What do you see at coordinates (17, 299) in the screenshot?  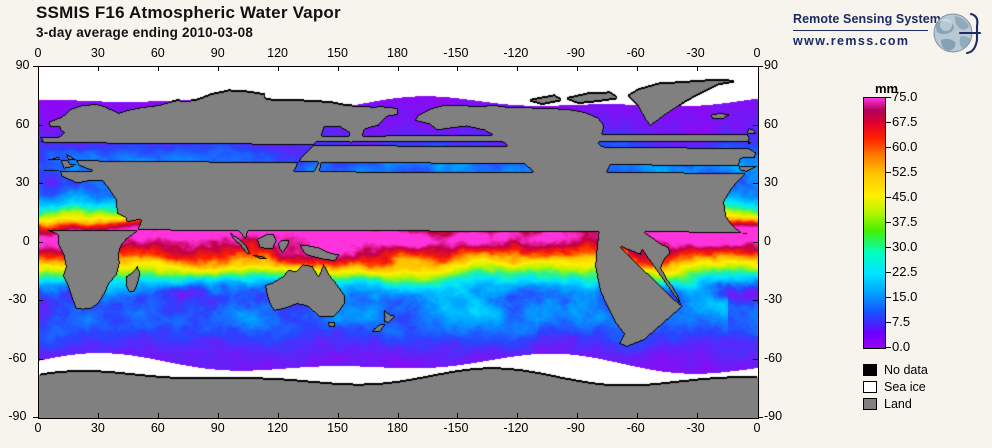 I see `y-tick-label-left: -30` at bounding box center [17, 299].